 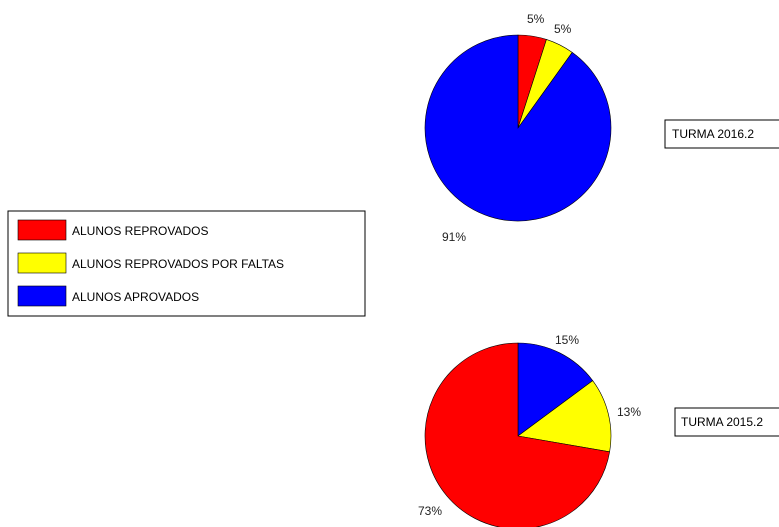 What do you see at coordinates (722, 422) in the screenshot?
I see `turma-2015-2-label: TURMA 2015.2` at bounding box center [722, 422].